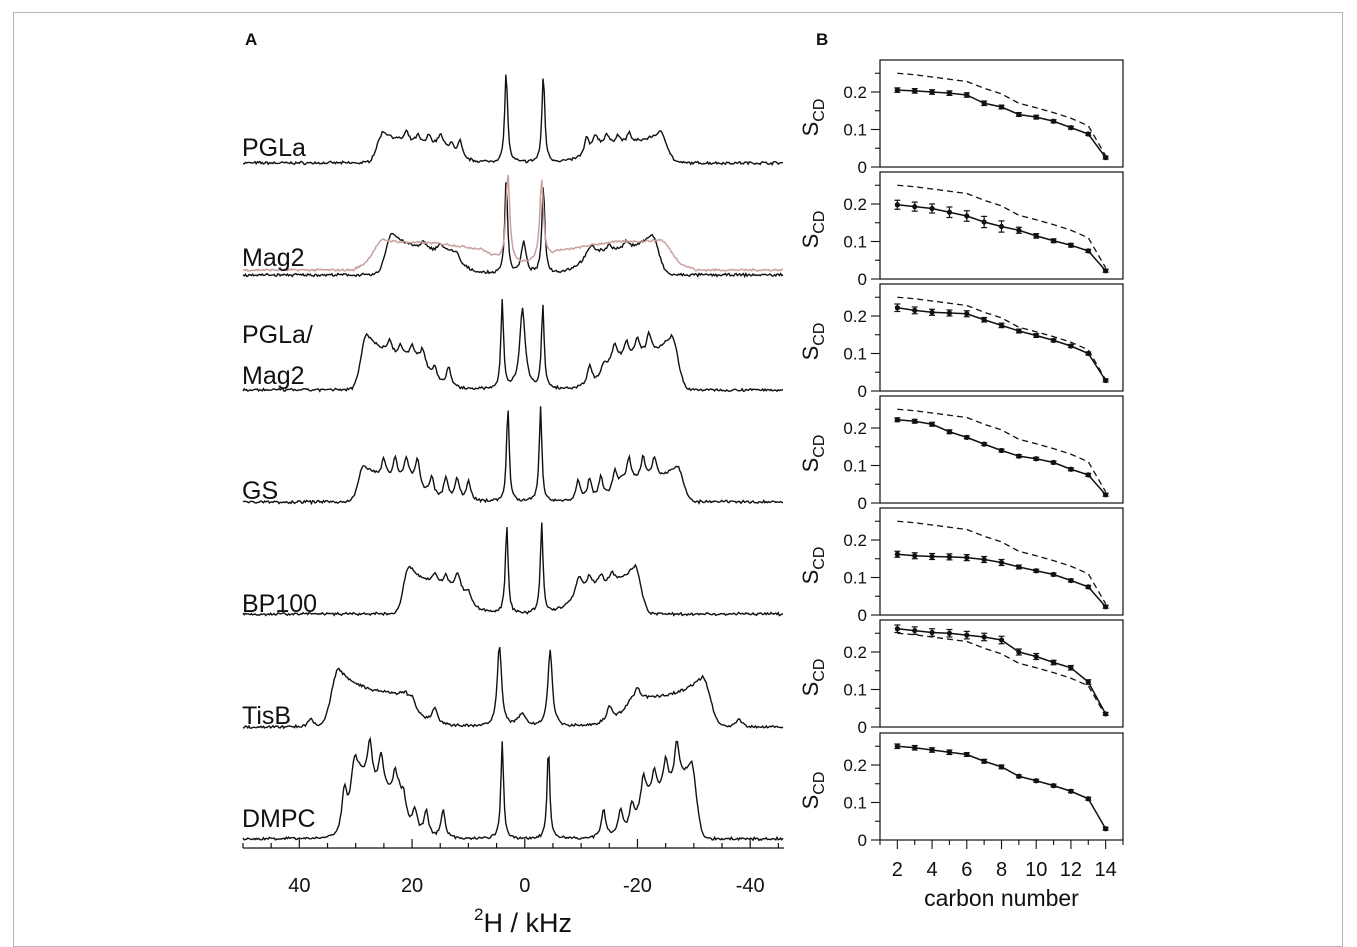  I want to click on spectrum-label: BP100, so click(279, 604).